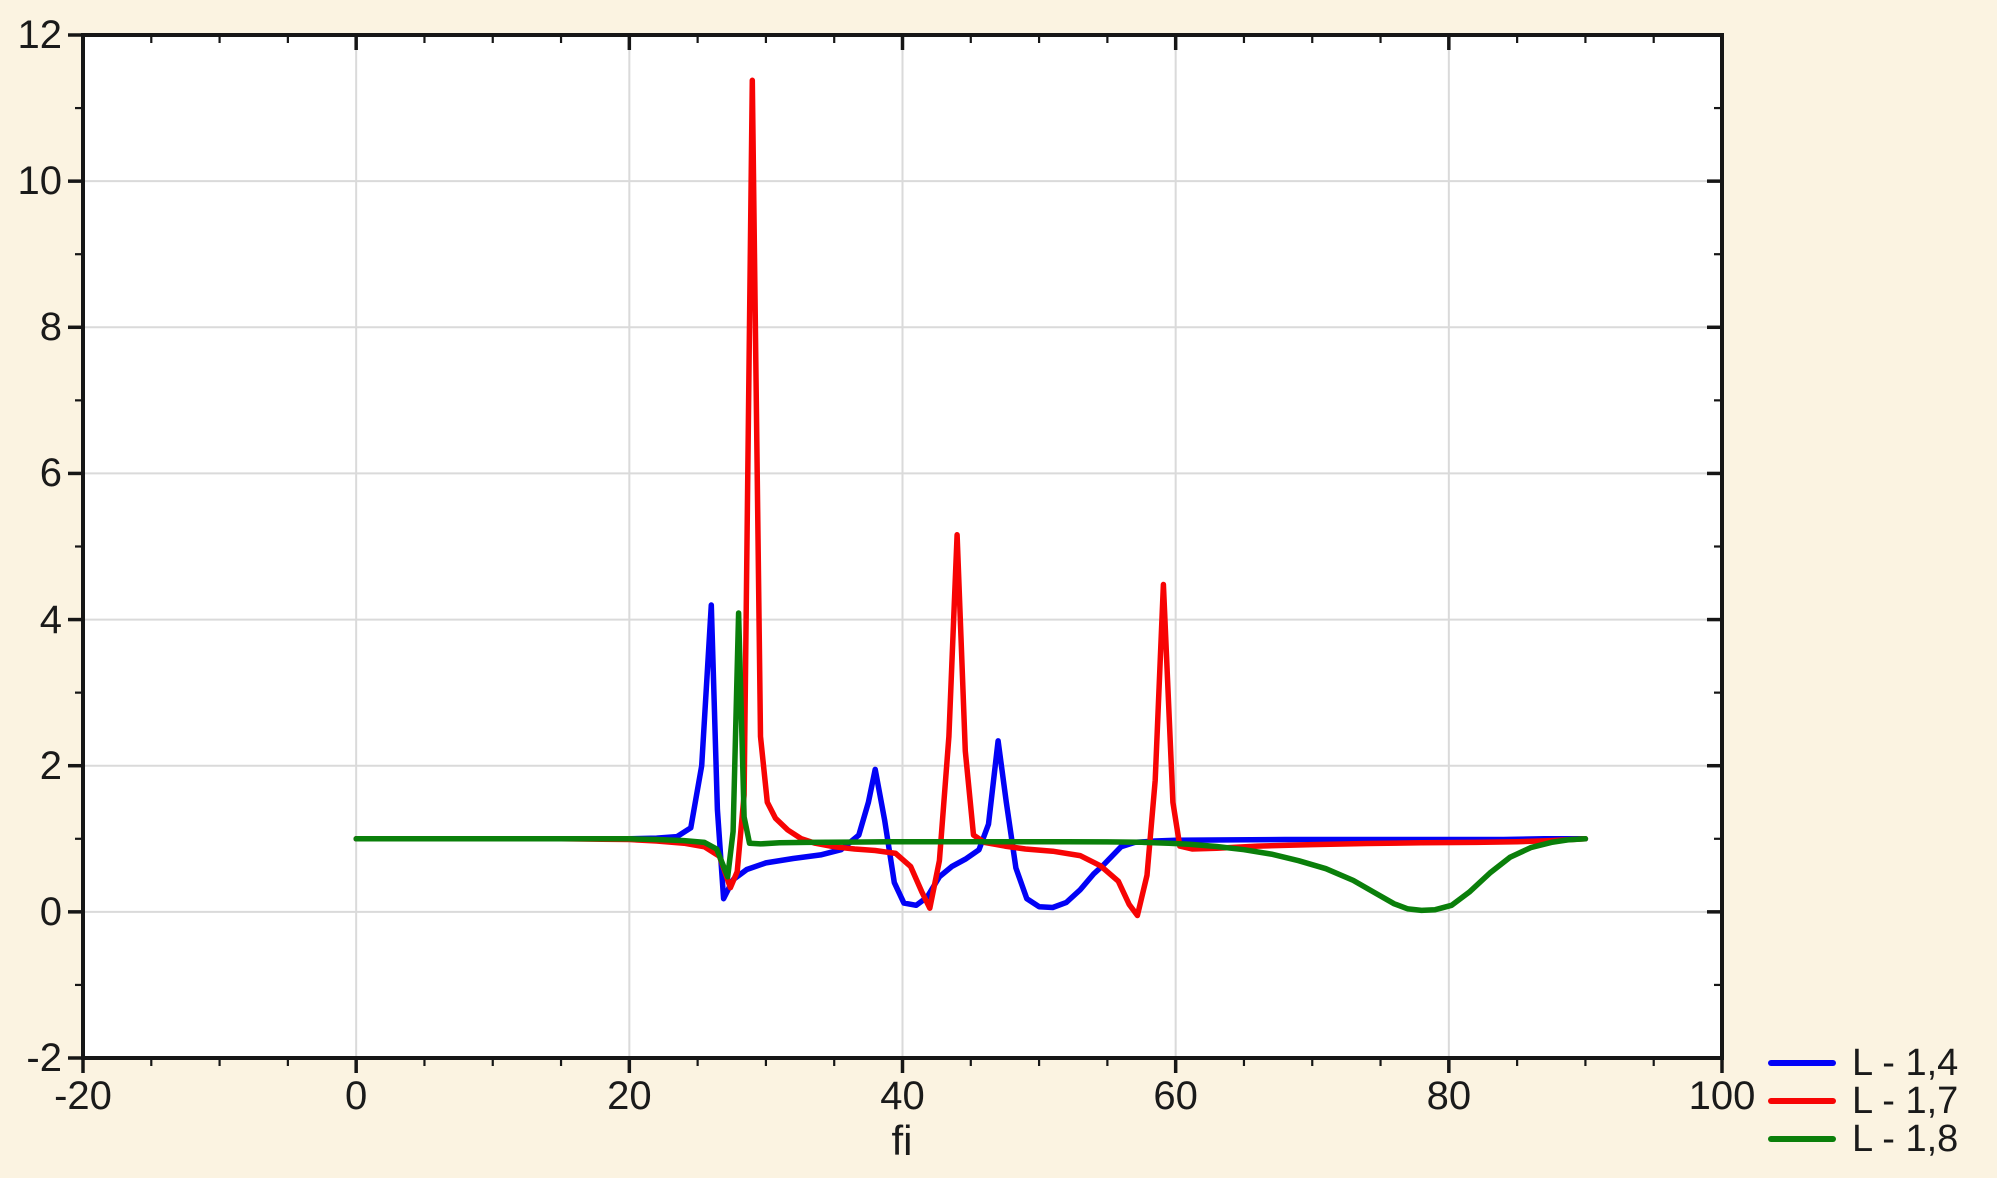 This screenshot has height=1178, width=1997. Describe the element at coordinates (83, 1096) in the screenshot. I see `x-tick-label: -20` at that location.